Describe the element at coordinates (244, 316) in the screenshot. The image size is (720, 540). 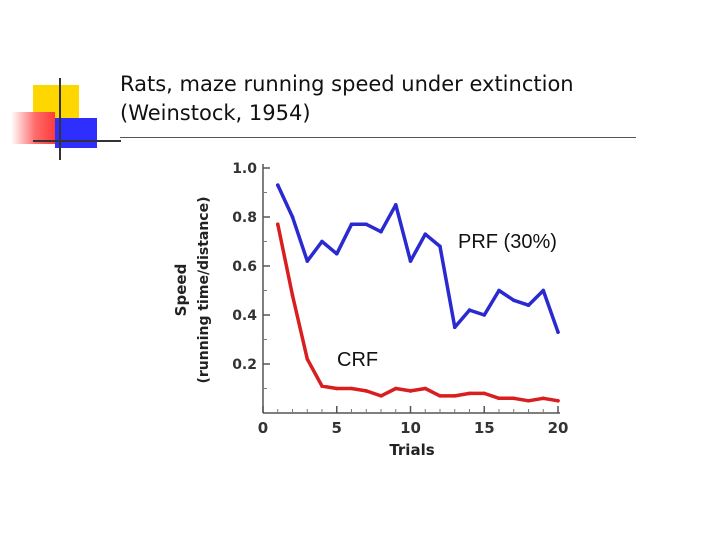
I see `y-tick-label: 0.4` at that location.